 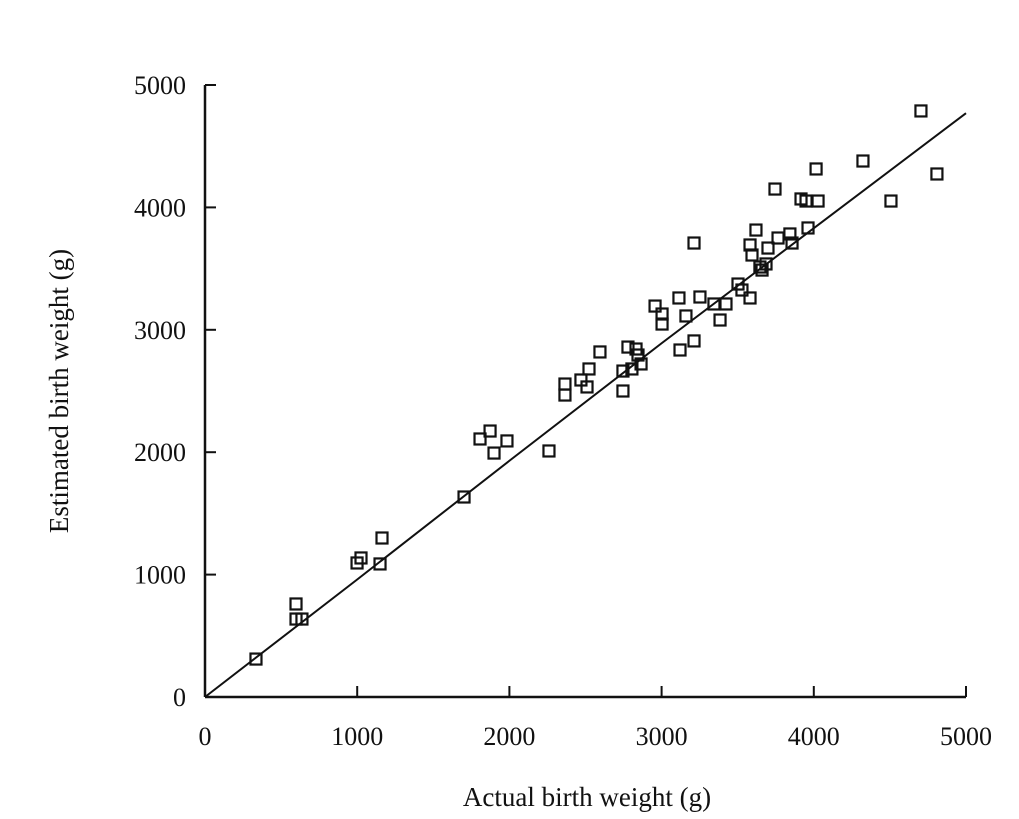 I want to click on y-tick-label: 4000, so click(x=160, y=207).